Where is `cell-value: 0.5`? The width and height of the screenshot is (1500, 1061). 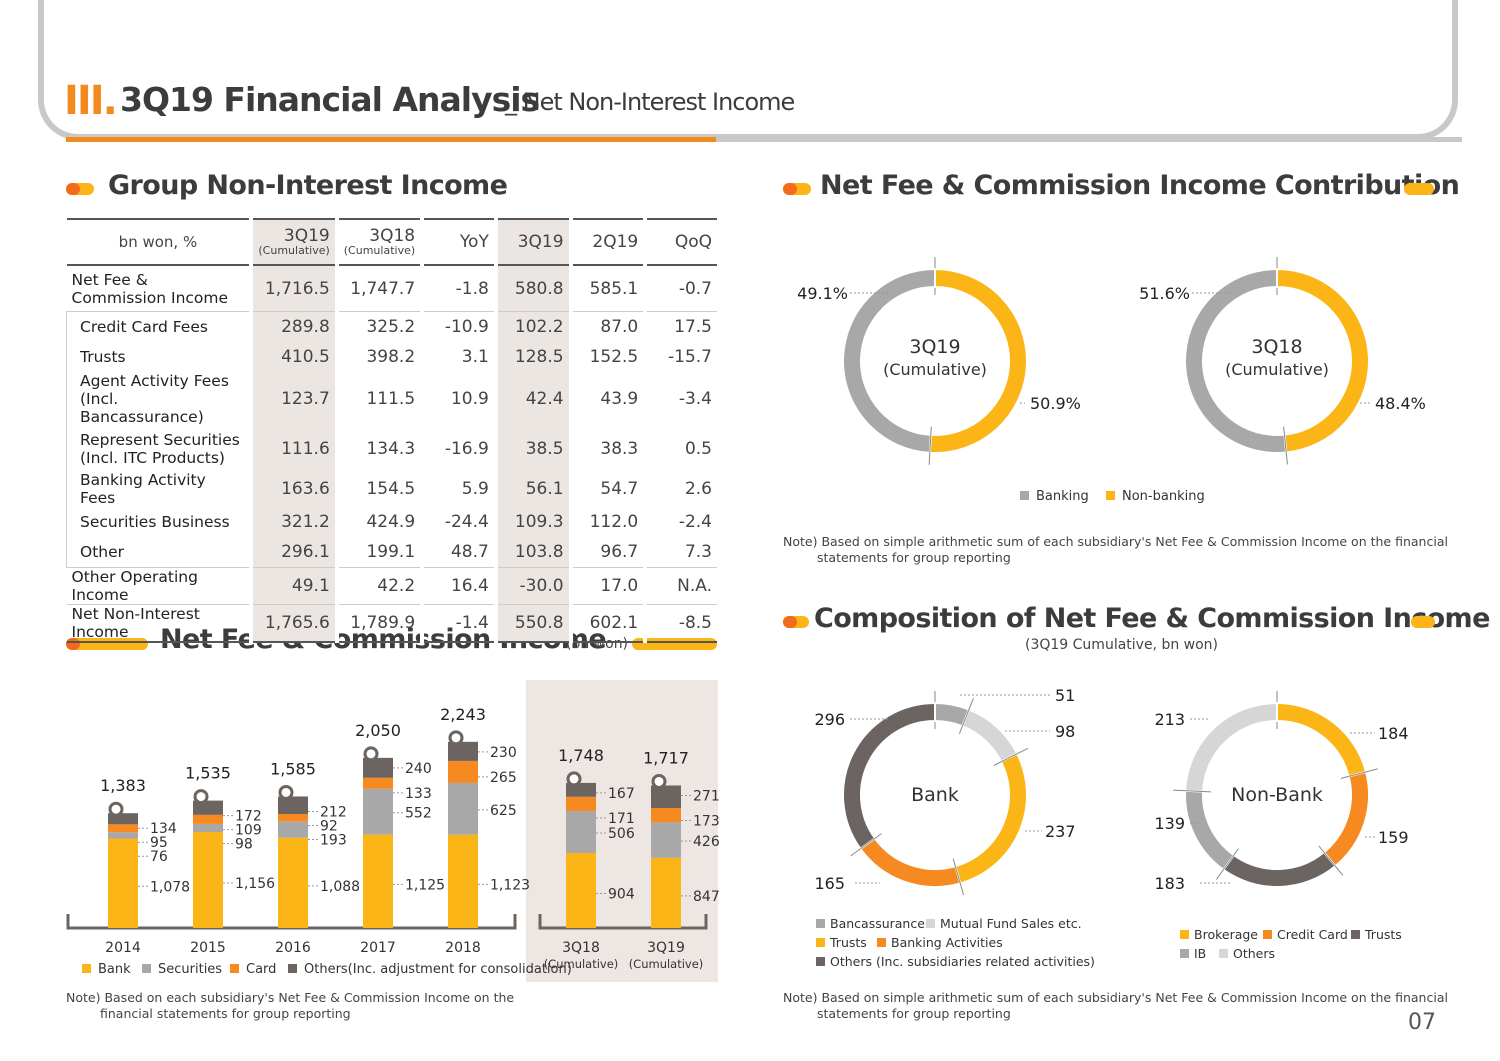
cell-value: 0.5 is located at coordinates (680, 448).